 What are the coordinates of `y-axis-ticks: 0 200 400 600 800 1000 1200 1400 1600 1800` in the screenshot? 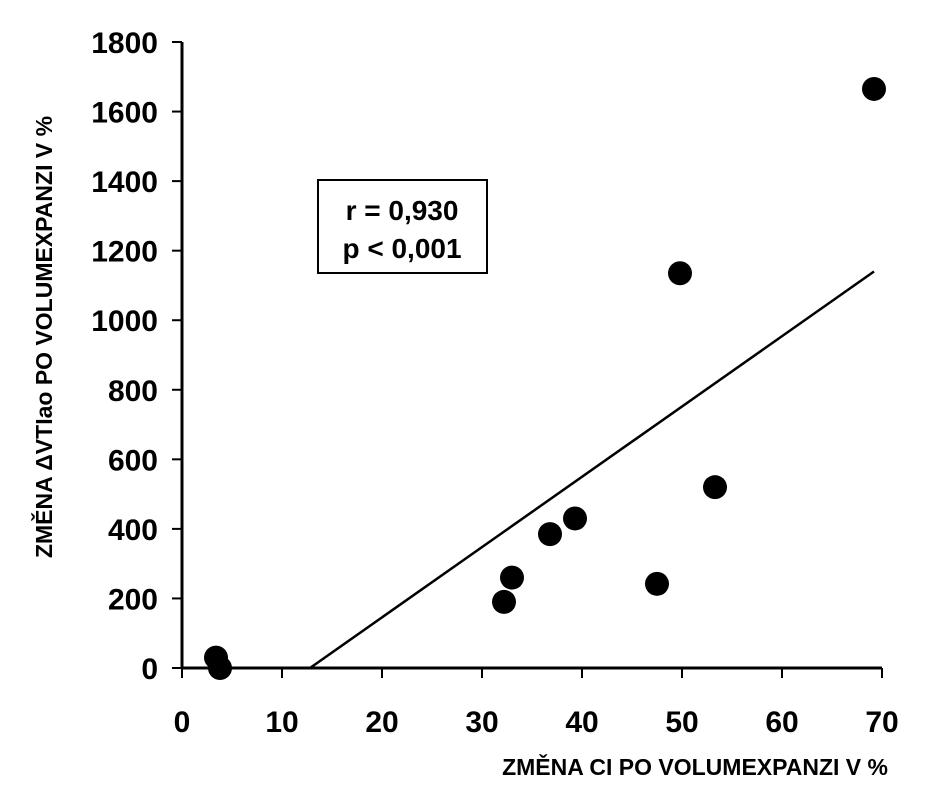 It's located at (136, 356).